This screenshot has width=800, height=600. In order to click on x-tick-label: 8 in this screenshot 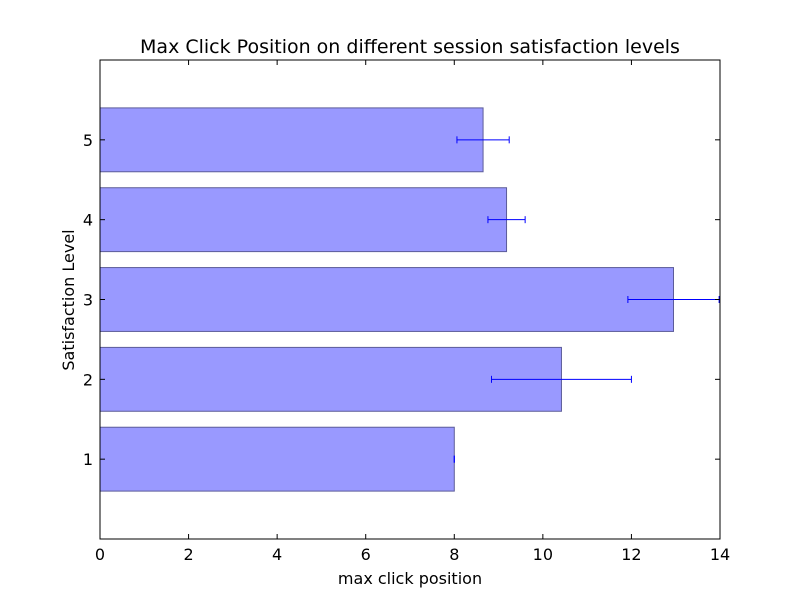, I will do `click(454, 554)`.